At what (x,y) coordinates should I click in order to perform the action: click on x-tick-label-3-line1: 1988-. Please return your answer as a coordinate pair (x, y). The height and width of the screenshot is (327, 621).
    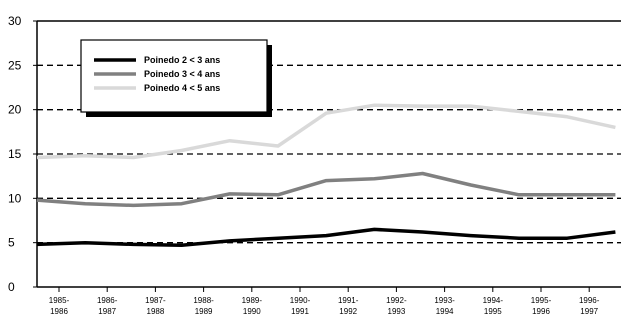
    Looking at the image, I should click on (203, 300).